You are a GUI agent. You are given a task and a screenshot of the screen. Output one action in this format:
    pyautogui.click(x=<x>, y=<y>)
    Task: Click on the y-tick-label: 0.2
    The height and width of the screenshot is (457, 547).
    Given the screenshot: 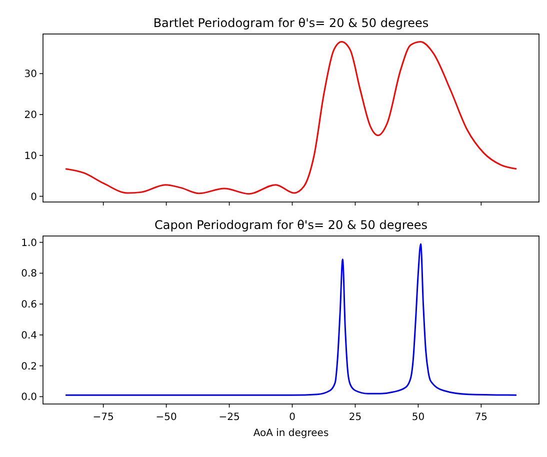 What is the action you would take?
    pyautogui.click(x=29, y=366)
    